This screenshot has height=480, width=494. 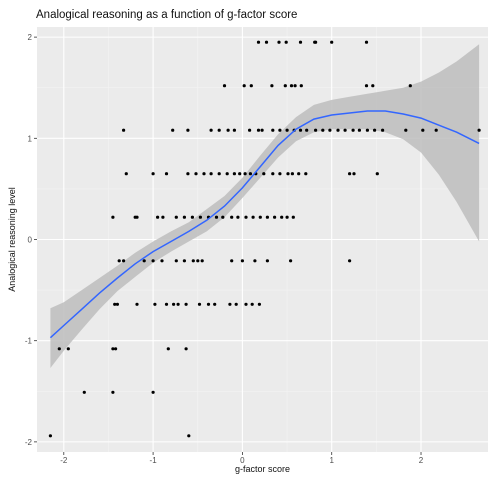 What do you see at coordinates (29, 442) in the screenshot?
I see `y-tick-label: -2` at bounding box center [29, 442].